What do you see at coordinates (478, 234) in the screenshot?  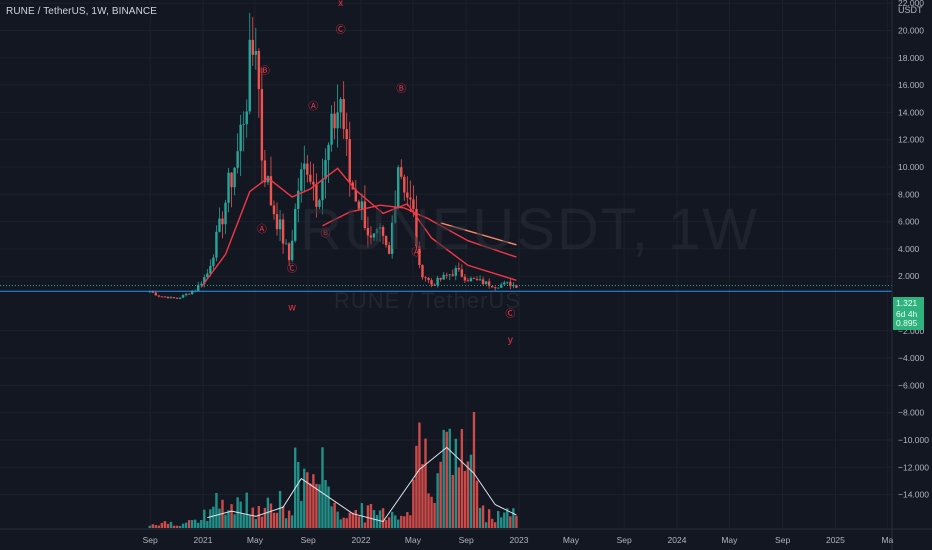 I see `moving-average-line` at bounding box center [478, 234].